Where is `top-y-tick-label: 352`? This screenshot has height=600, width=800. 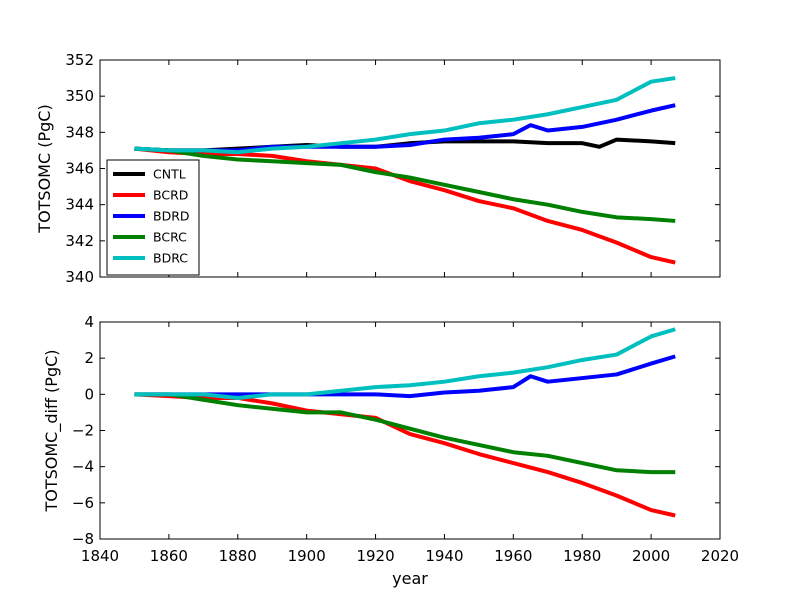
top-y-tick-label: 352 is located at coordinates (79, 60).